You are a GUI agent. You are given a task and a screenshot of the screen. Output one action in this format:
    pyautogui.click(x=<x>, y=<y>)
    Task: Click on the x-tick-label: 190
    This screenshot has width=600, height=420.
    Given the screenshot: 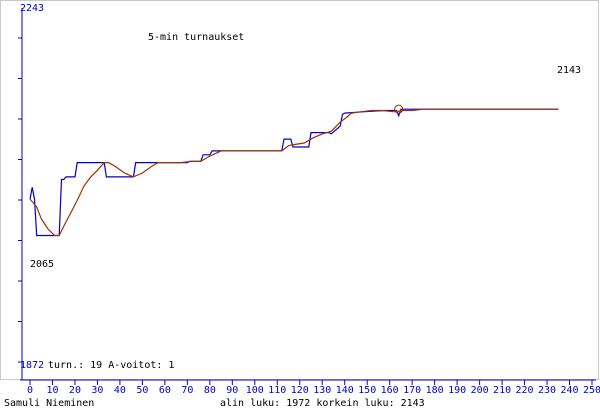 What is the action you would take?
    pyautogui.click(x=457, y=390)
    